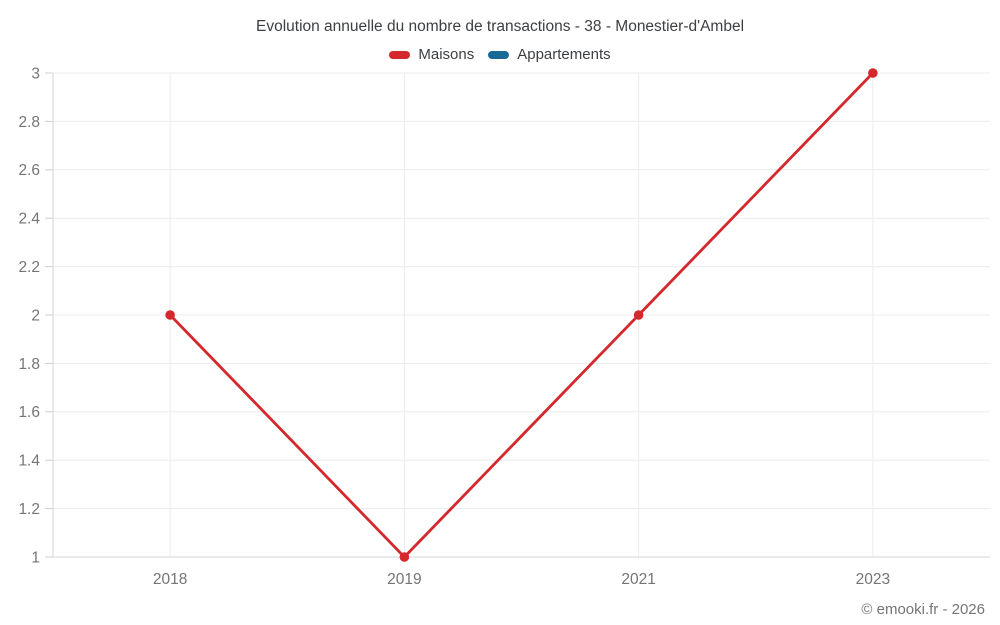 The width and height of the screenshot is (1000, 625). What do you see at coordinates (638, 315) in the screenshot?
I see `data-point-maisons-2021` at bounding box center [638, 315].